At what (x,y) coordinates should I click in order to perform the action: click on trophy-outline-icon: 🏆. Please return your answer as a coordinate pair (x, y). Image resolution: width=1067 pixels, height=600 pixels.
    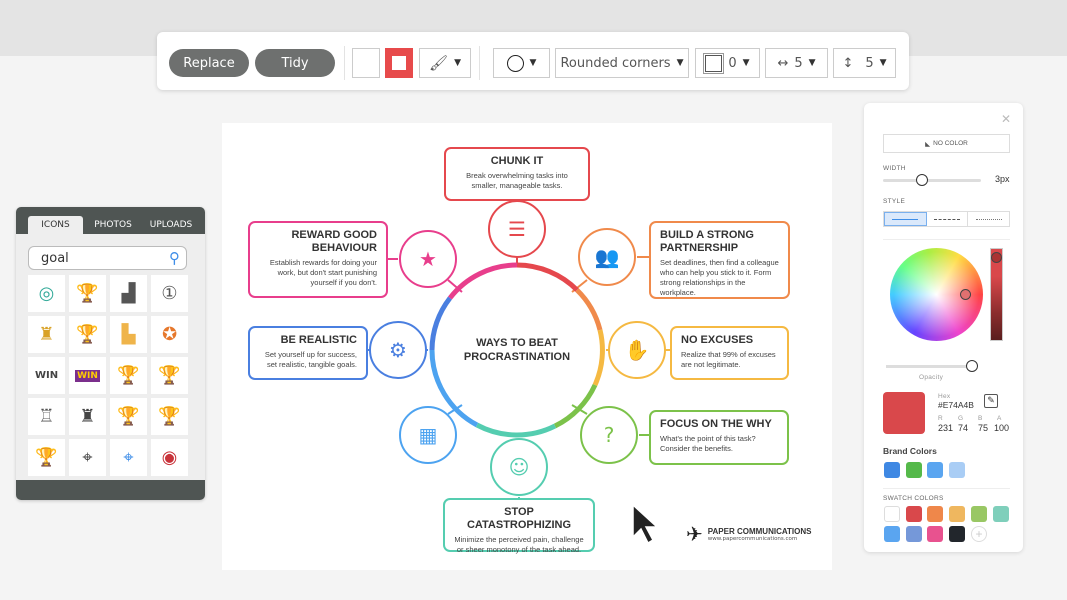
    Looking at the image, I should click on (169, 416).